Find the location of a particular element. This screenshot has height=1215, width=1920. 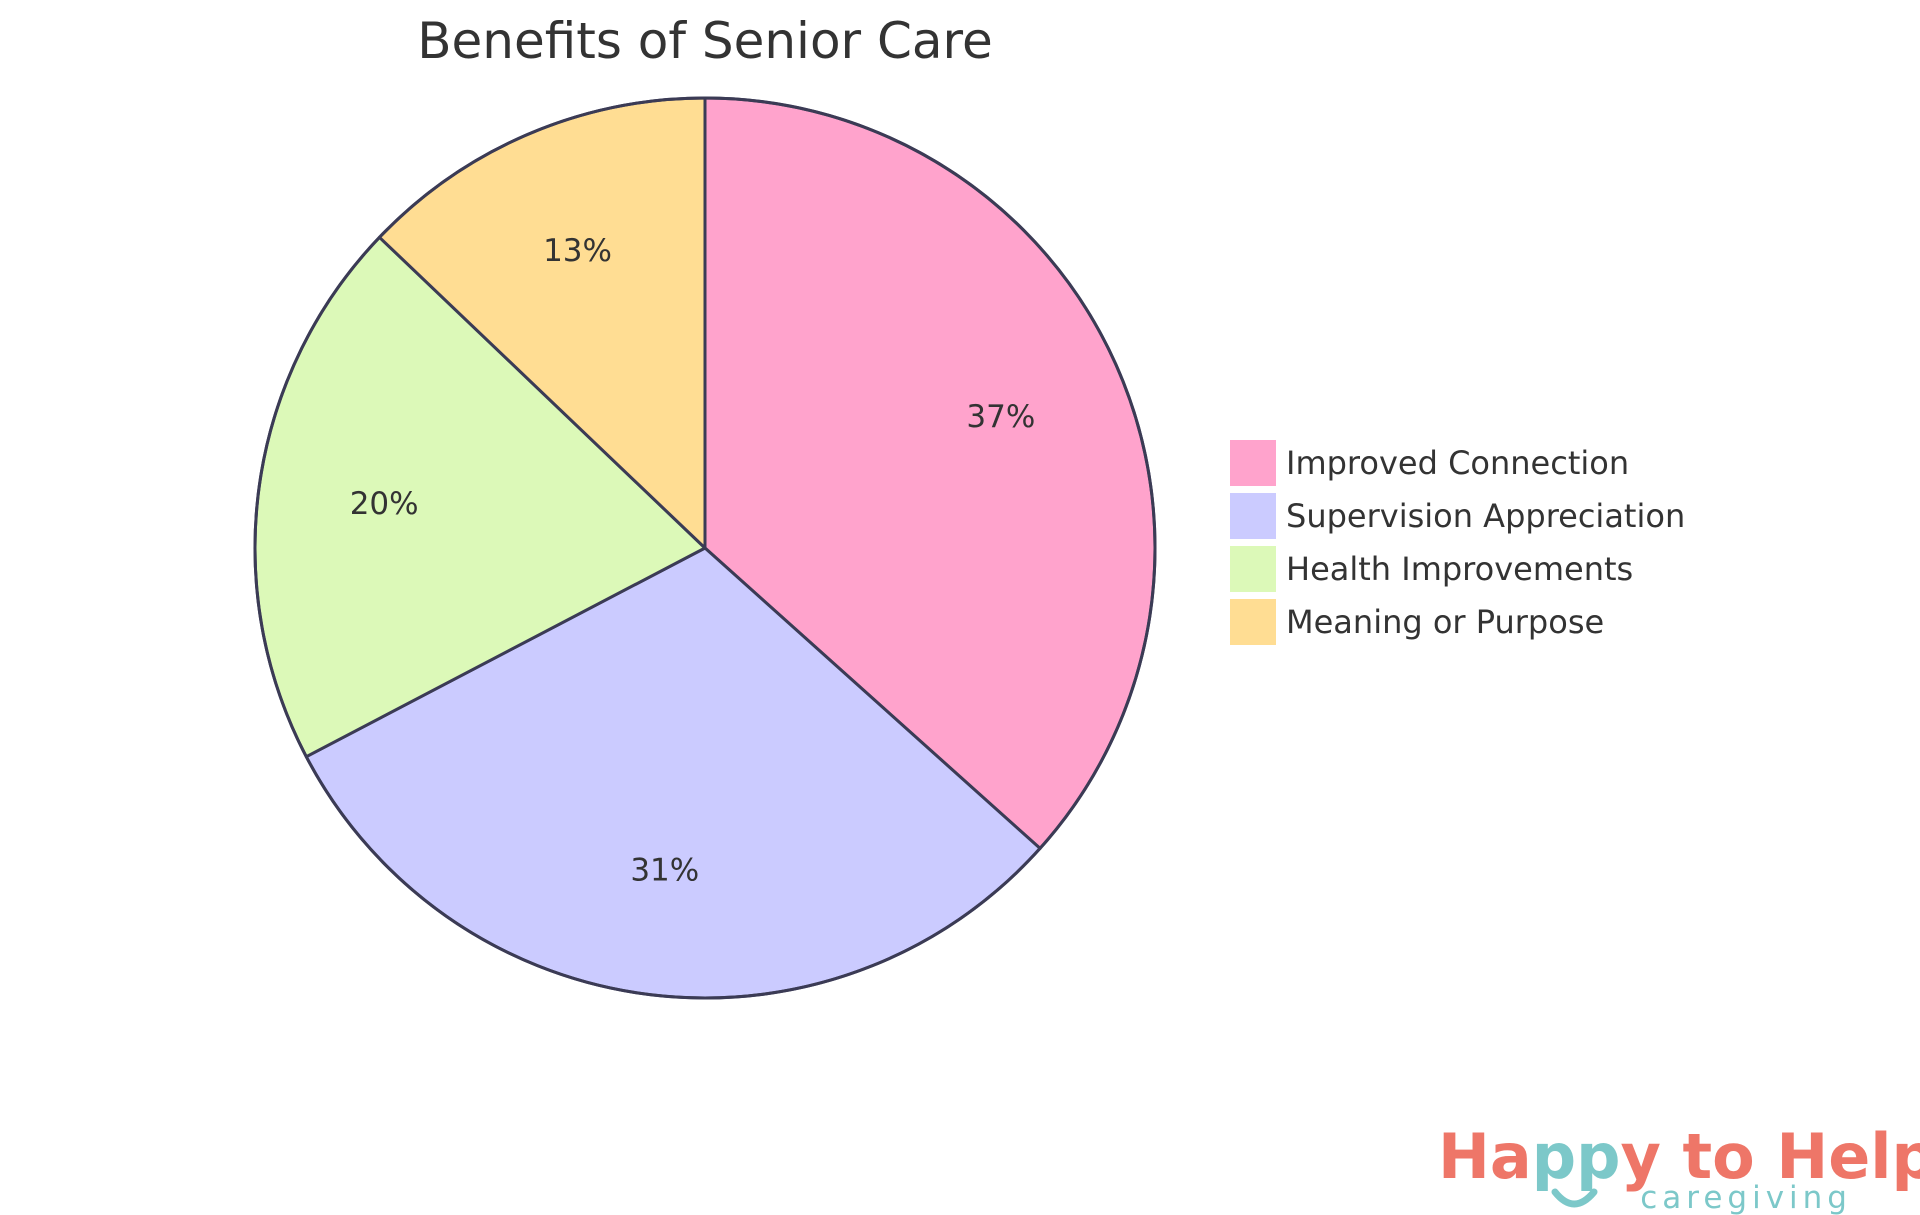

logo-wordmark: Happy to Help is located at coordinates (1679, 1156).